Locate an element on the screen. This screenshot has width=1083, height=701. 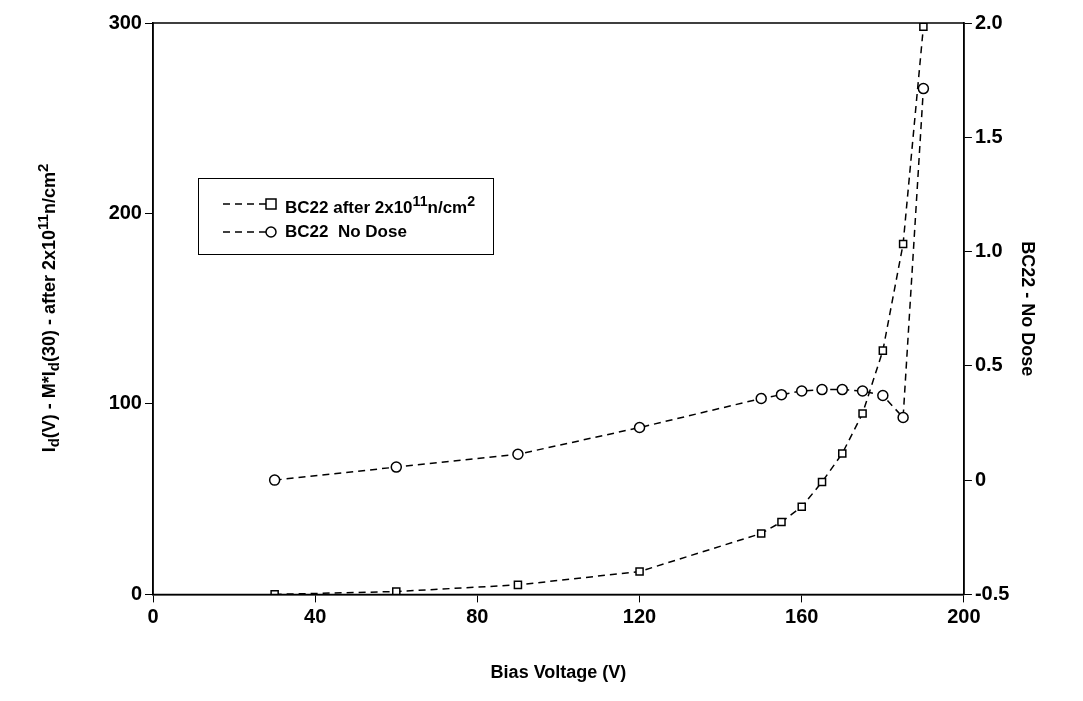
legend-label: BC22 No Dose is located at coordinates (346, 231).